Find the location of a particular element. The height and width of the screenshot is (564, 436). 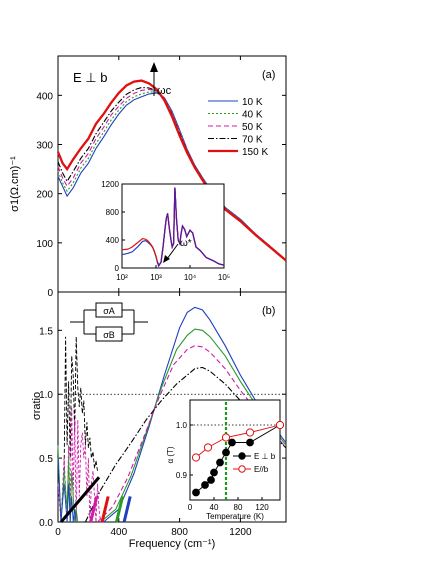

inset-a-ytick-label: 0 is located at coordinates (117, 268).